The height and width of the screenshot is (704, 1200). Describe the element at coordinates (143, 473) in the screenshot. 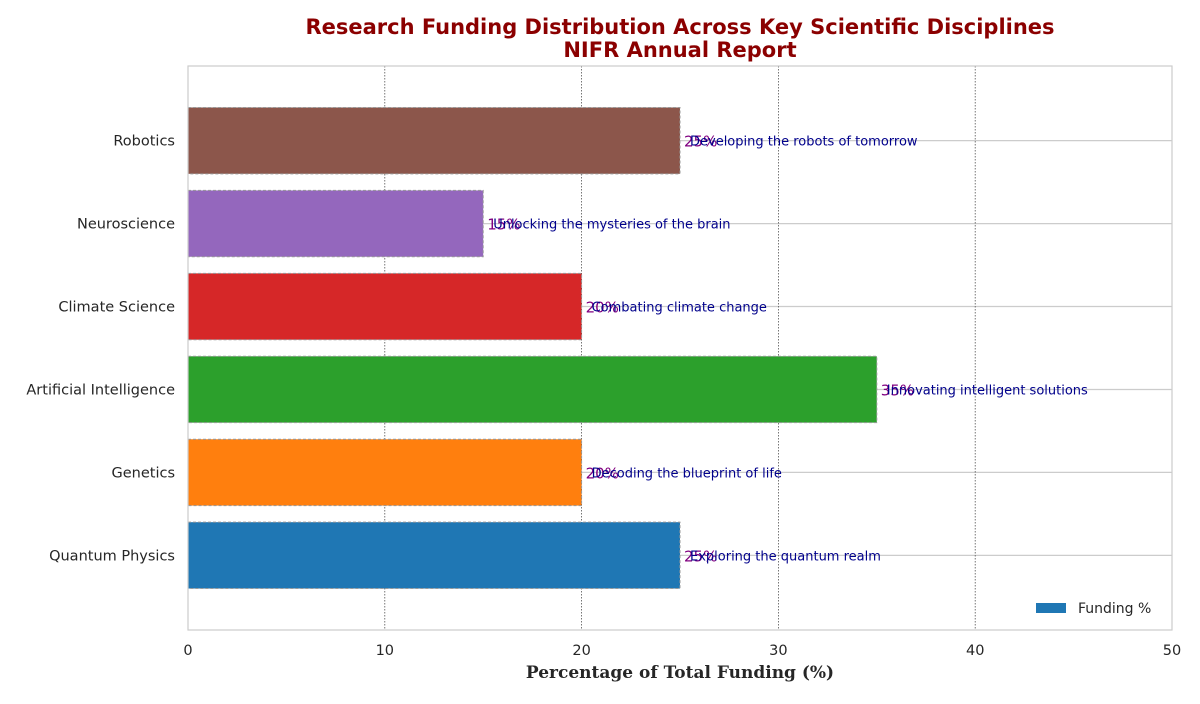

I see `category-label: Genetics` at that location.